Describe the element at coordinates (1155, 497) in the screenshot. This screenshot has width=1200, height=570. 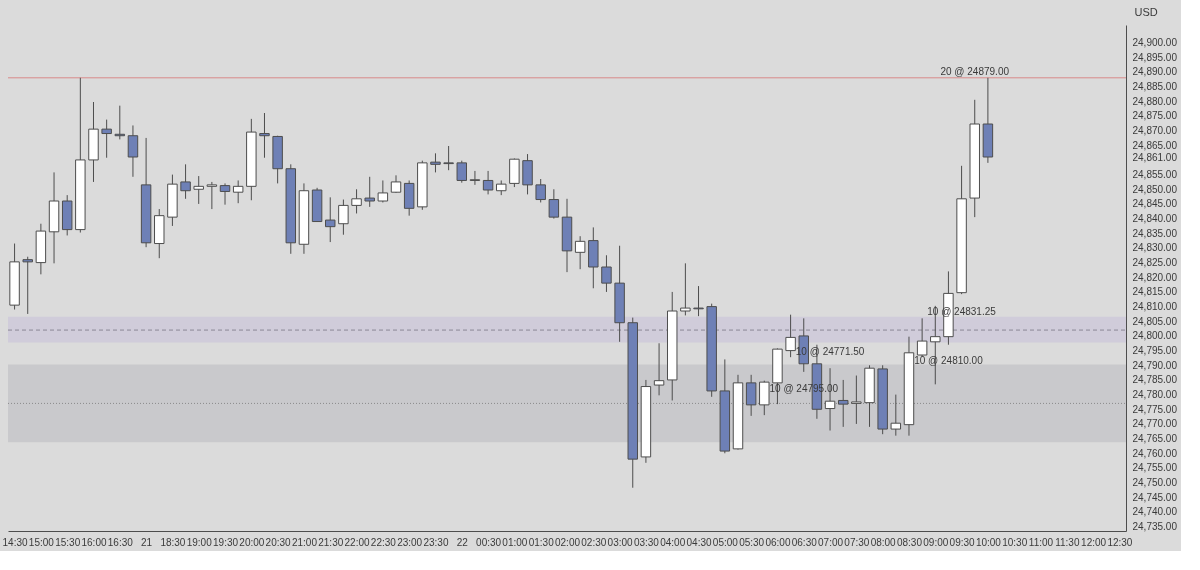
I see `y-tick-label: 24,745.00` at that location.